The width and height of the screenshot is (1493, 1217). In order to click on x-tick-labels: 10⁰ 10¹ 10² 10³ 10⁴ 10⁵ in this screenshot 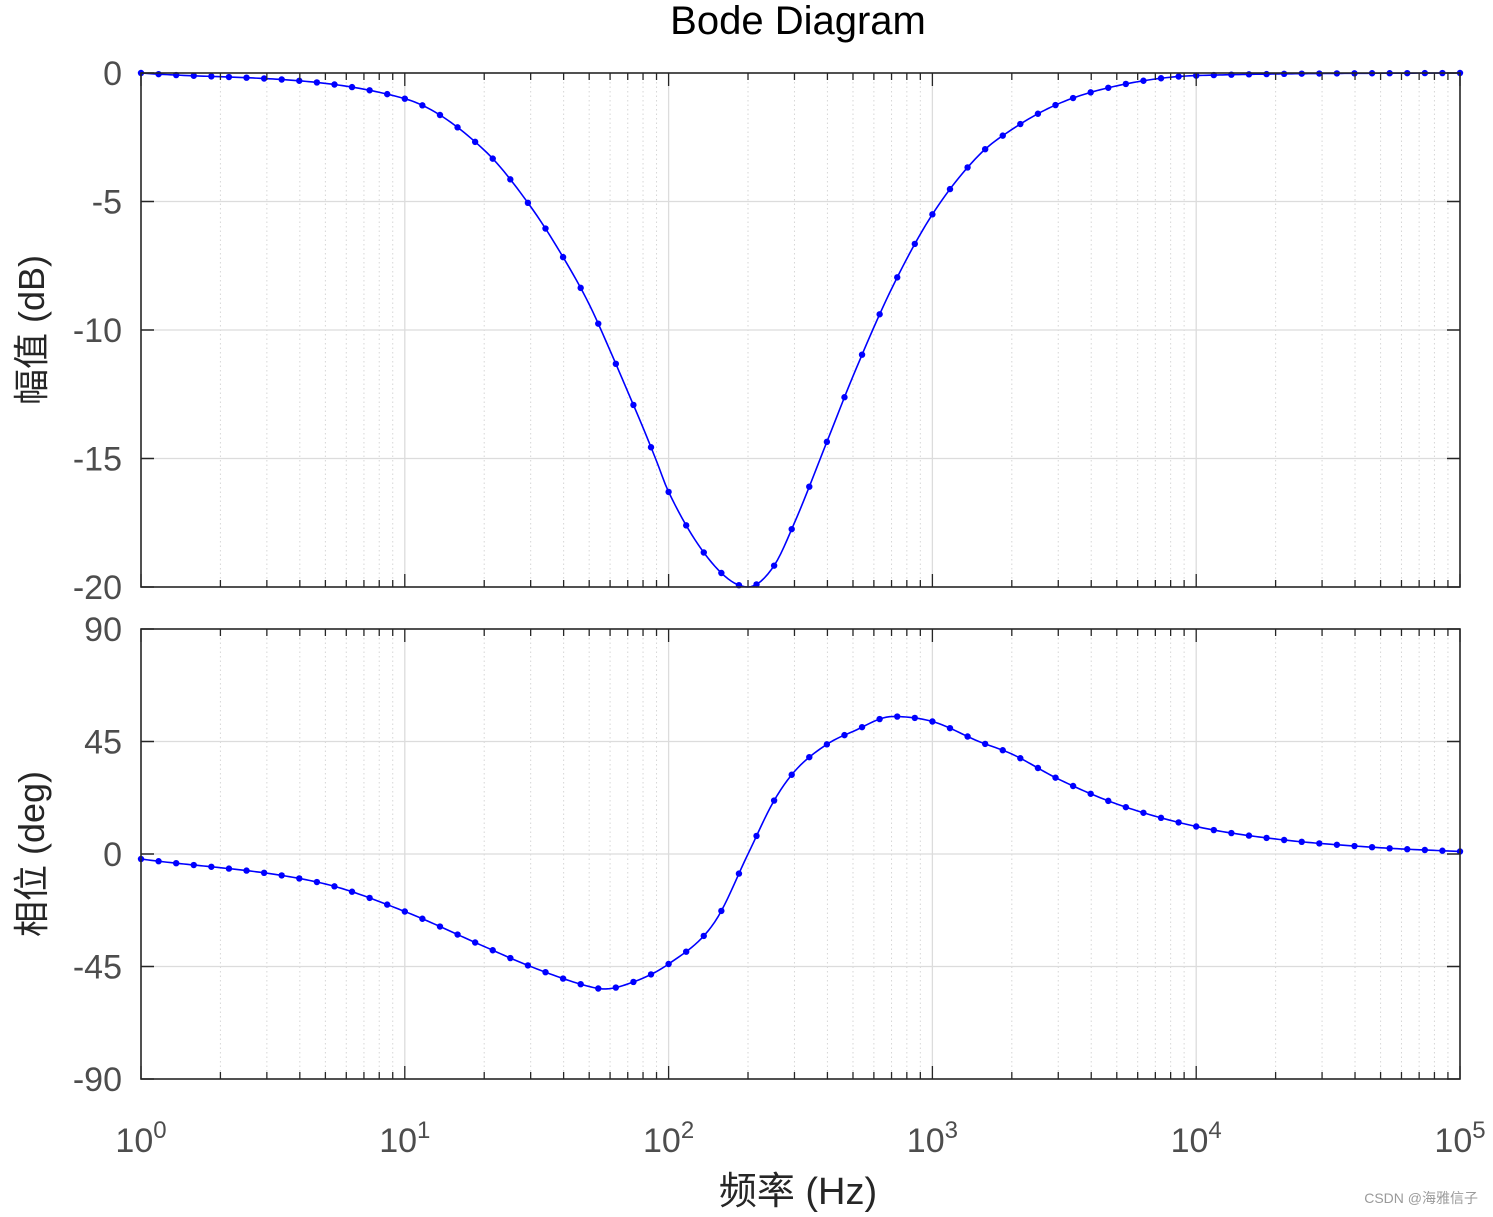, I will do `click(800, 1138)`.